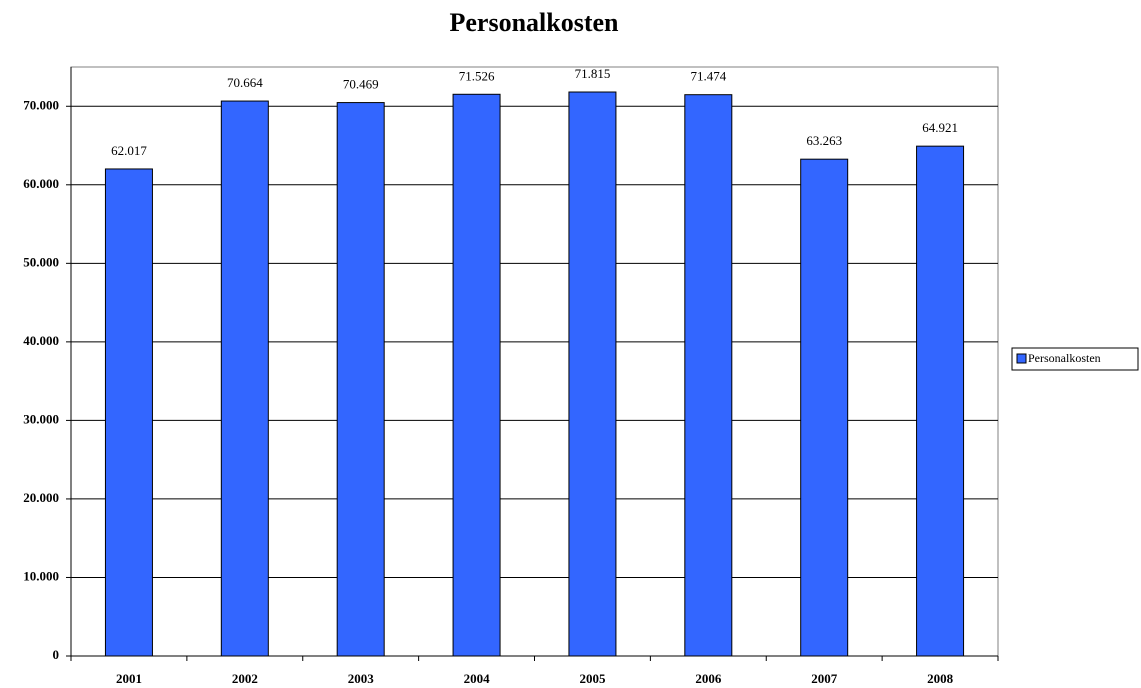 The image size is (1141, 688). I want to click on x-tick-label: 2001, so click(129, 678).